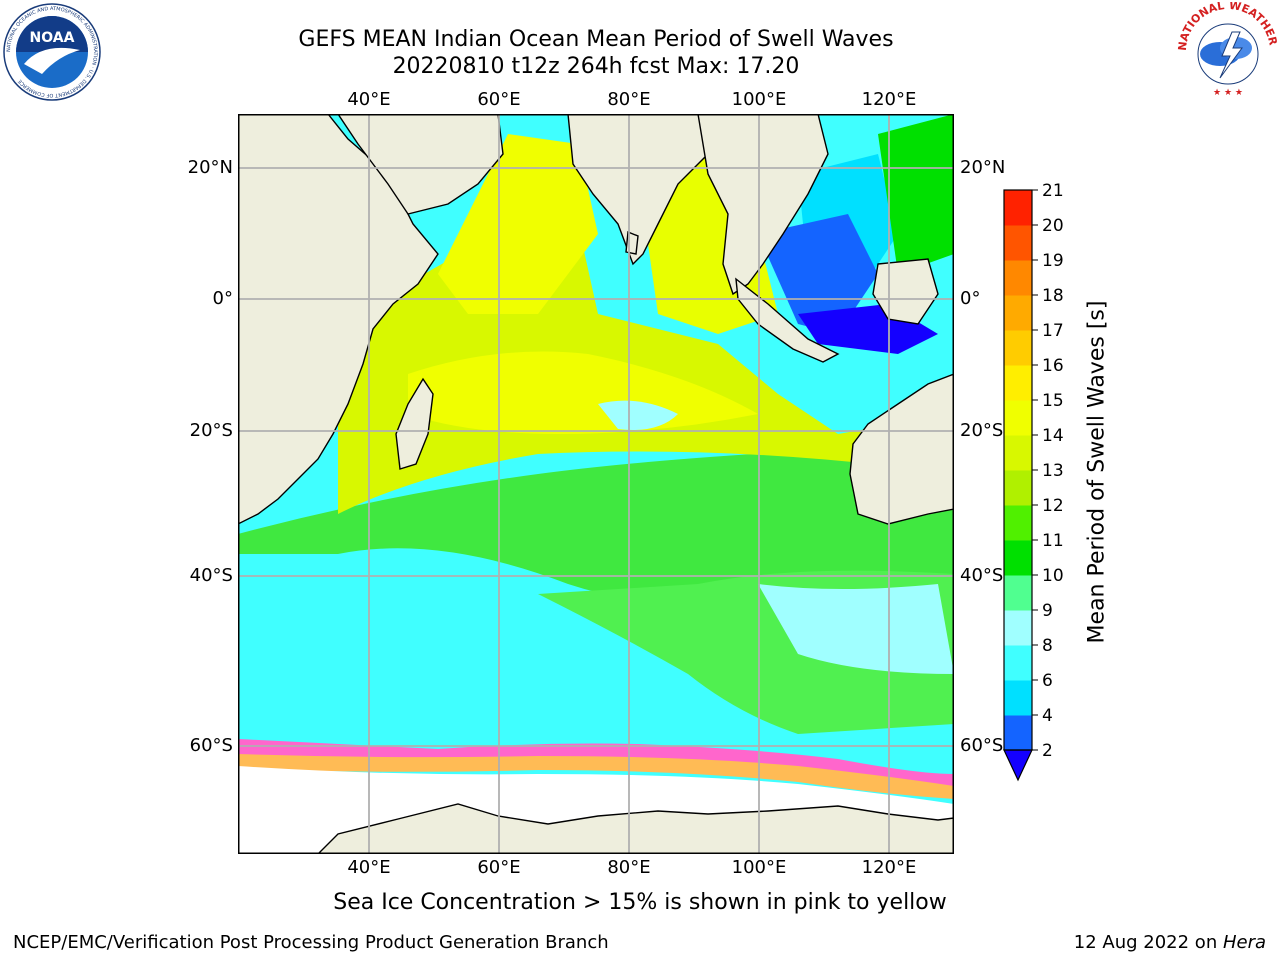 This screenshot has height=960, width=1280. Describe the element at coordinates (1053, 436) in the screenshot. I see `colorbar-tick-label: 14` at that location.